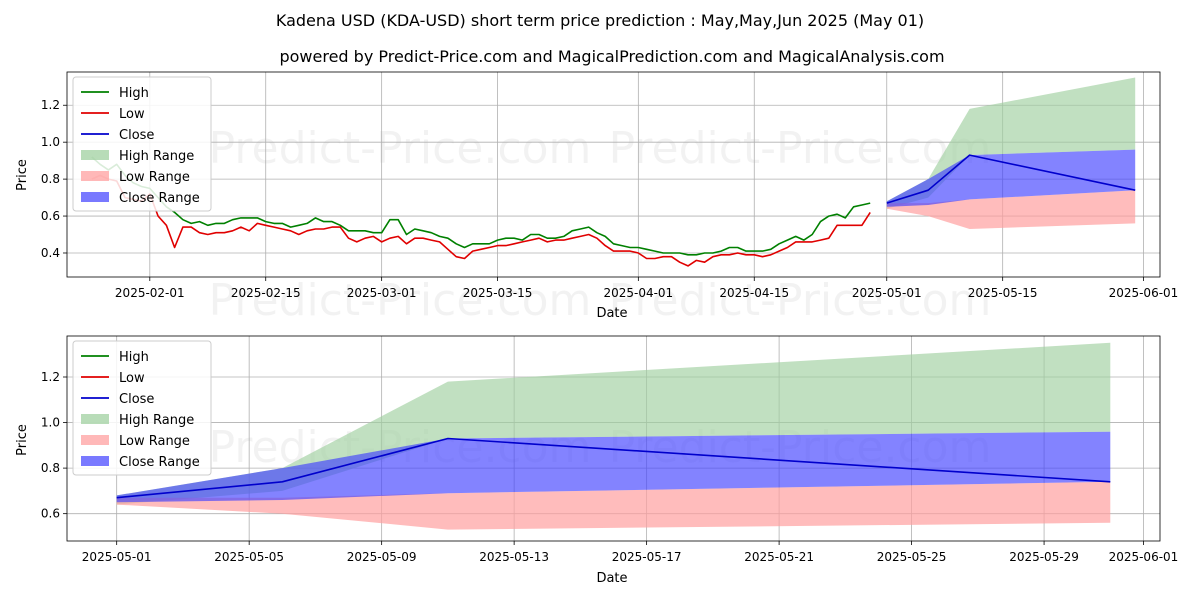 The height and width of the screenshot is (600, 1200). What do you see at coordinates (150, 293) in the screenshot?
I see `history-xtick-label-0: 2025-02-01` at bounding box center [150, 293].